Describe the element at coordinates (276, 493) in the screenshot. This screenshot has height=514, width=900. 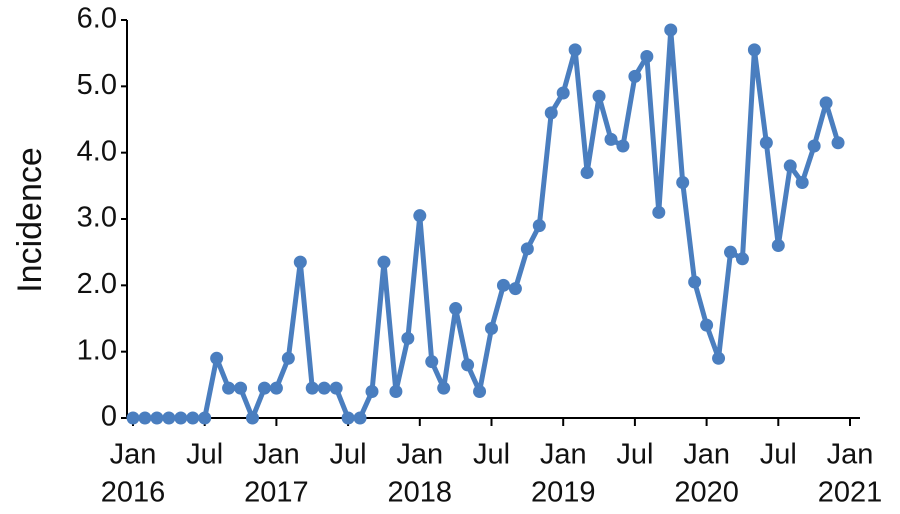
I see `x-tick-year: 2017` at that location.